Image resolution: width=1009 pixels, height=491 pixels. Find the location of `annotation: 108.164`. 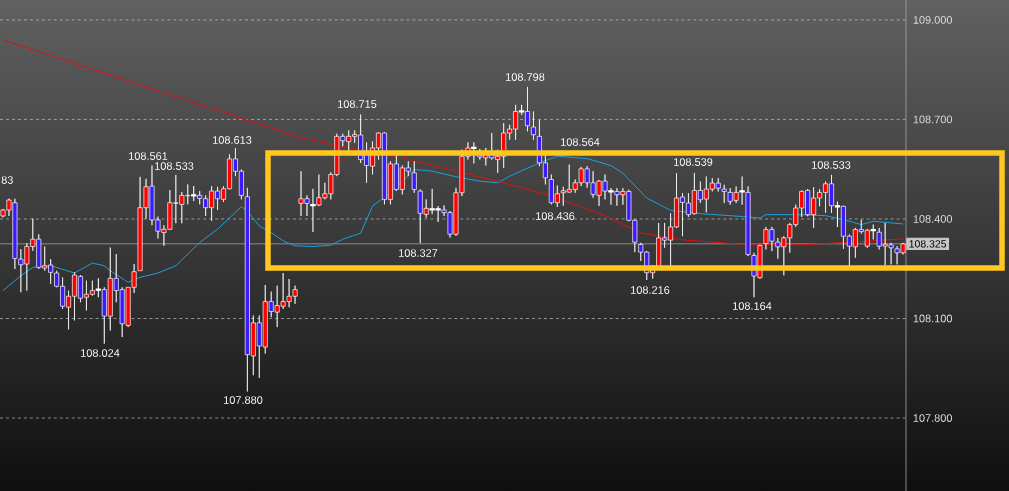

annotation: 108.164 is located at coordinates (752, 306).